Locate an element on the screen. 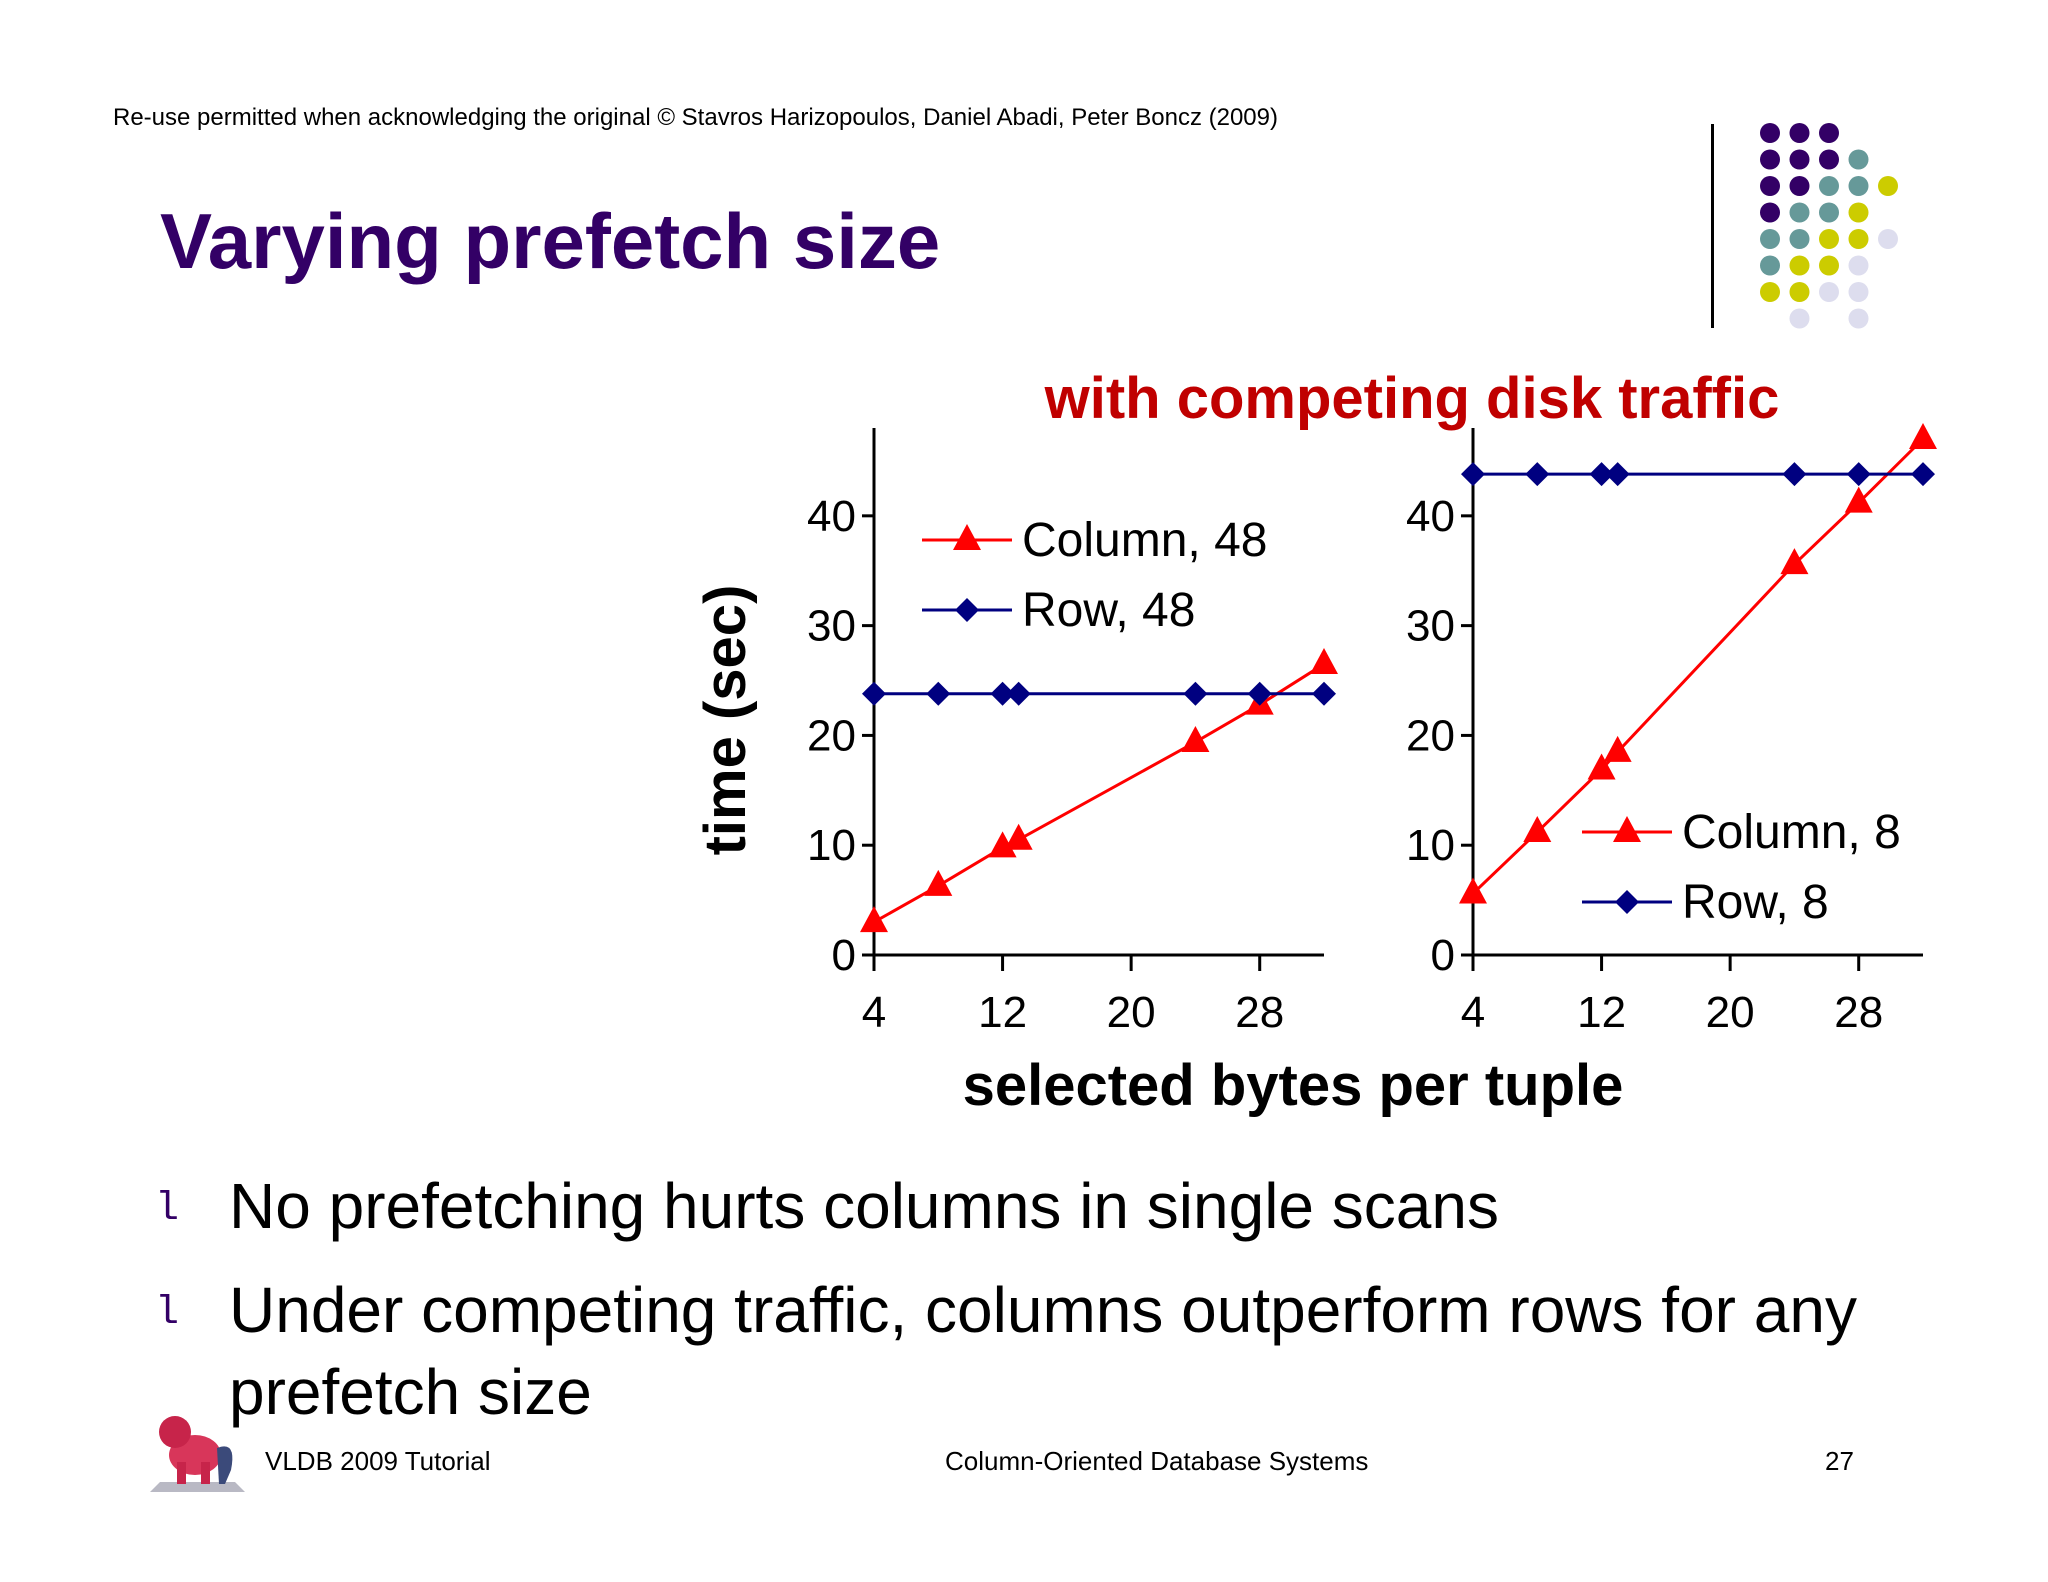  legend-label: Row, 48 is located at coordinates (1108, 610).